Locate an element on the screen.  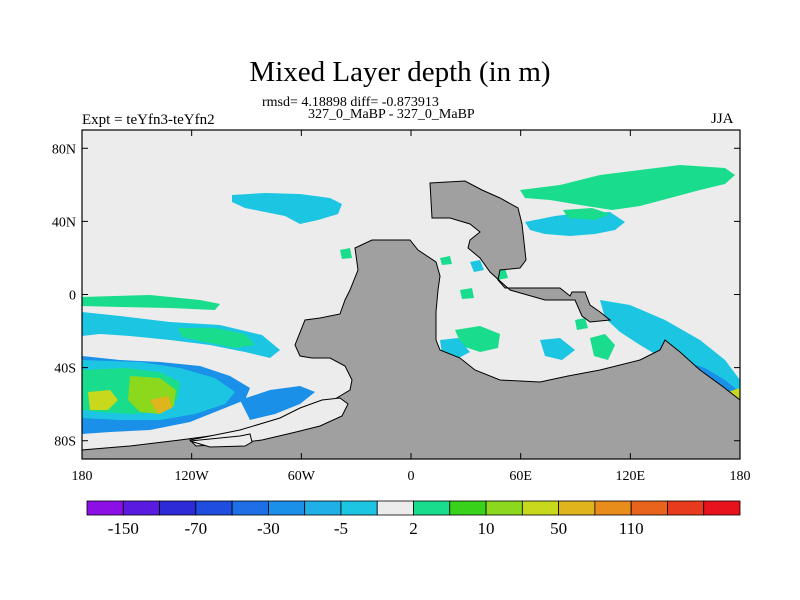
x-tick-label: 60E is located at coordinates (520, 476).